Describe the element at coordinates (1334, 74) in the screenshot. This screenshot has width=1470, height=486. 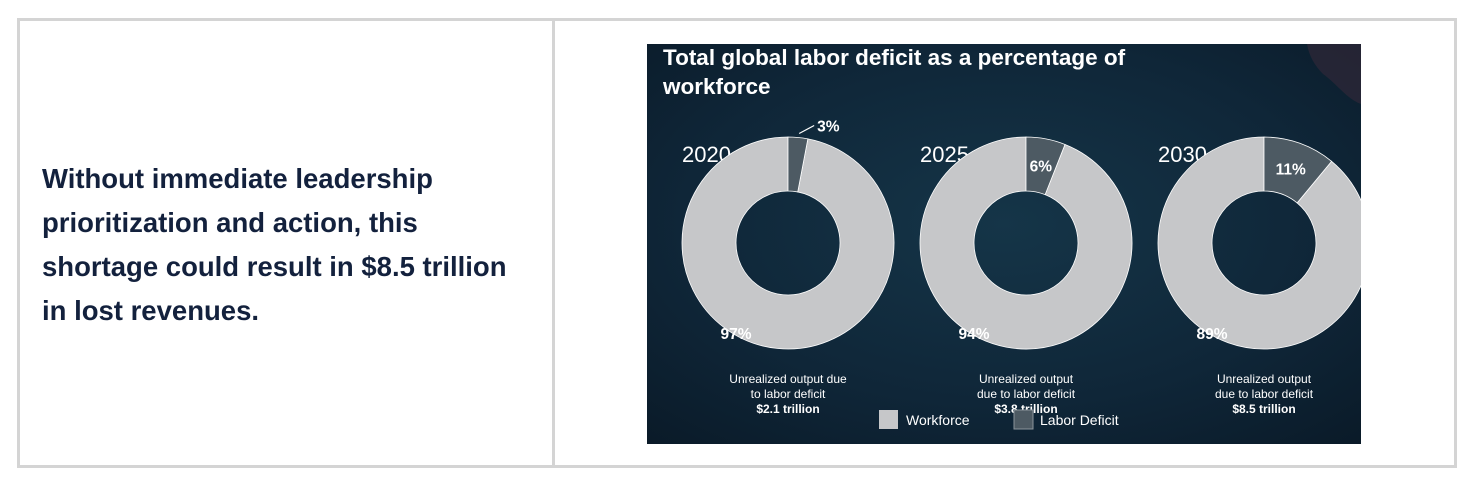
I see `background-decoration` at that location.